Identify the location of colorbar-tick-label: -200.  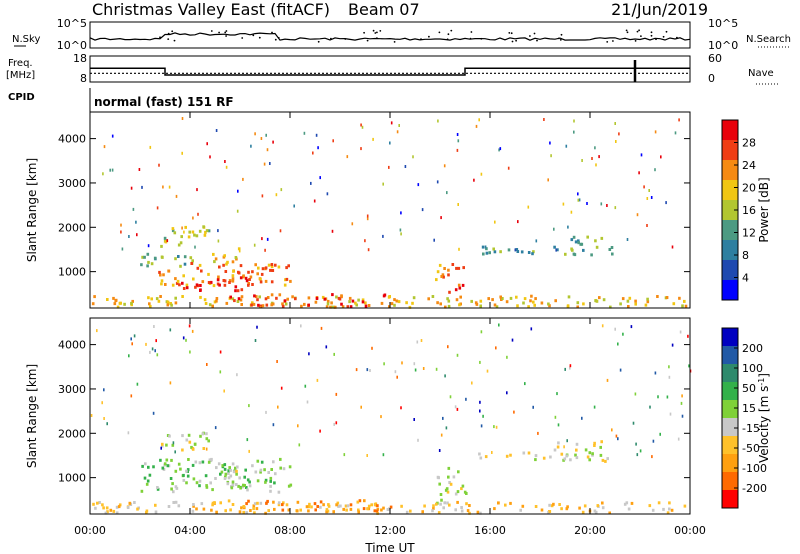
(754, 488).